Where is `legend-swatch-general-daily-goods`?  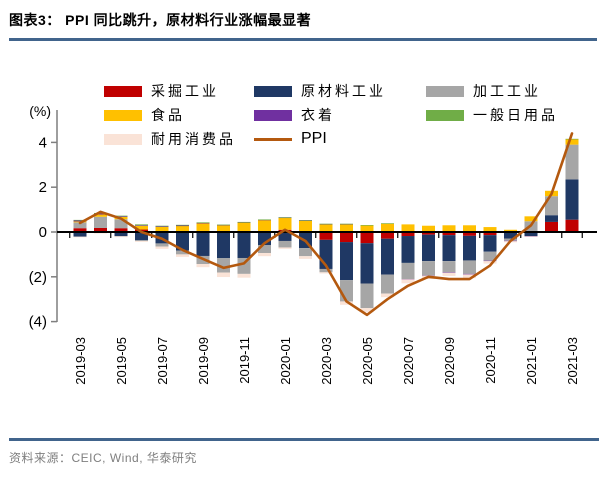 legend-swatch-general-daily-goods is located at coordinates (445, 115).